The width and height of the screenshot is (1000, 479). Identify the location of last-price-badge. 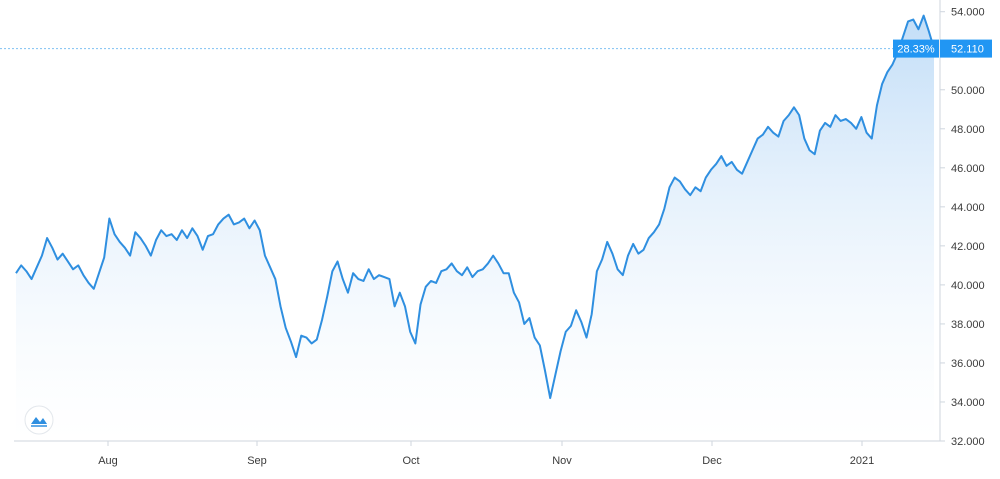
(966, 48).